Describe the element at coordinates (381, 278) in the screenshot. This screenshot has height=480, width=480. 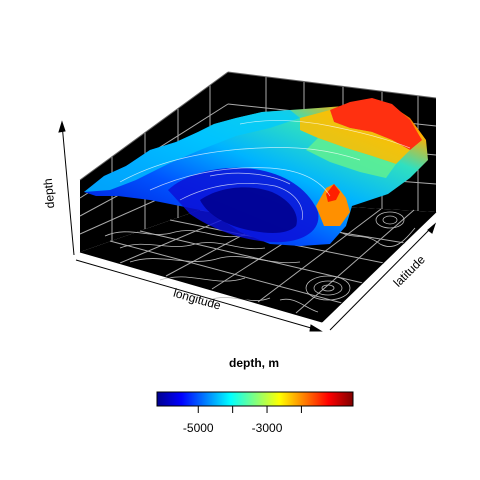
I see `y-axis-line` at that location.